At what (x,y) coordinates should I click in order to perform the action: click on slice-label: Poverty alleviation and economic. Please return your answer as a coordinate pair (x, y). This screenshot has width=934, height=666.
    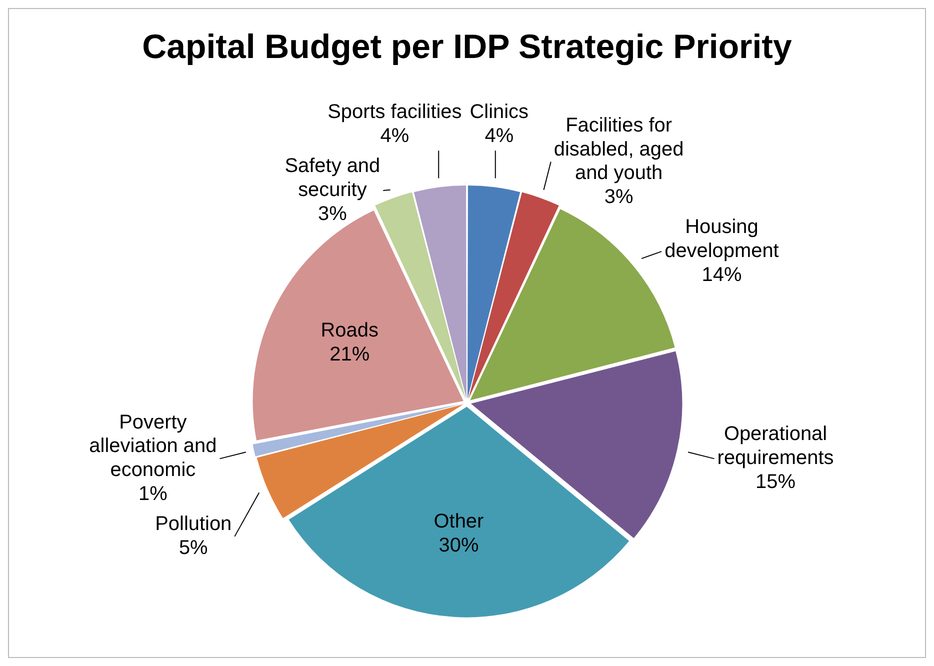
    Looking at the image, I should click on (153, 446).